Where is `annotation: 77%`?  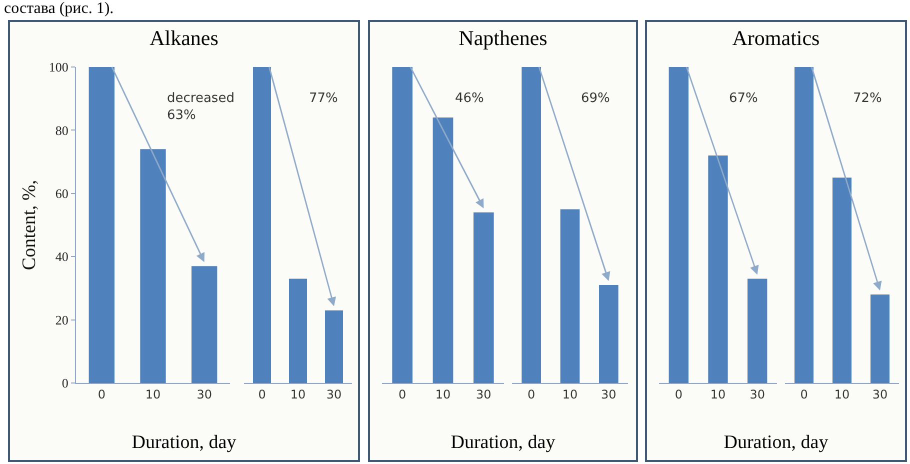
annotation: 77% is located at coordinates (323, 98).